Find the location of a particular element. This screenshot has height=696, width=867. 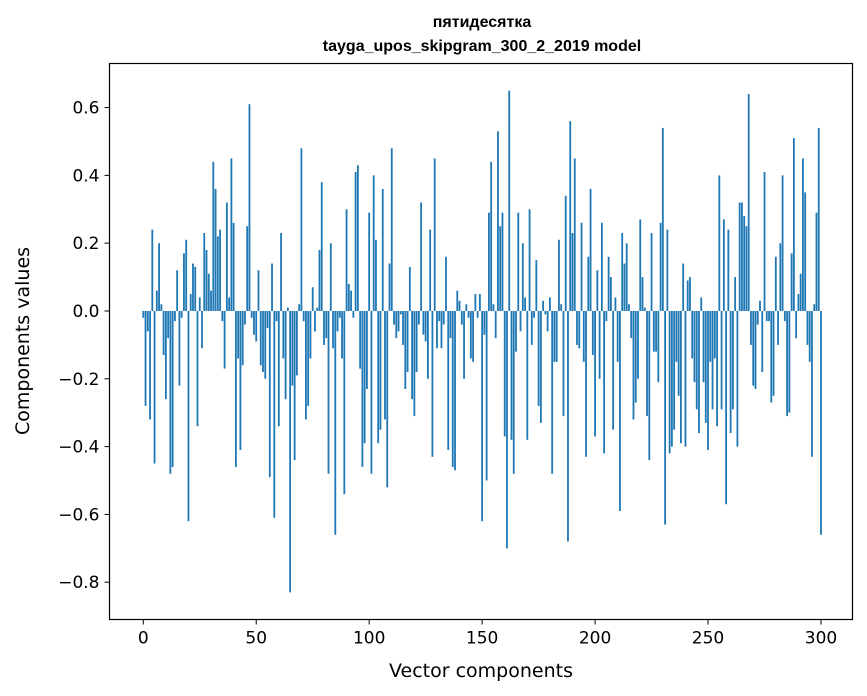

y-tick-label: 0.0 is located at coordinates (85, 312).